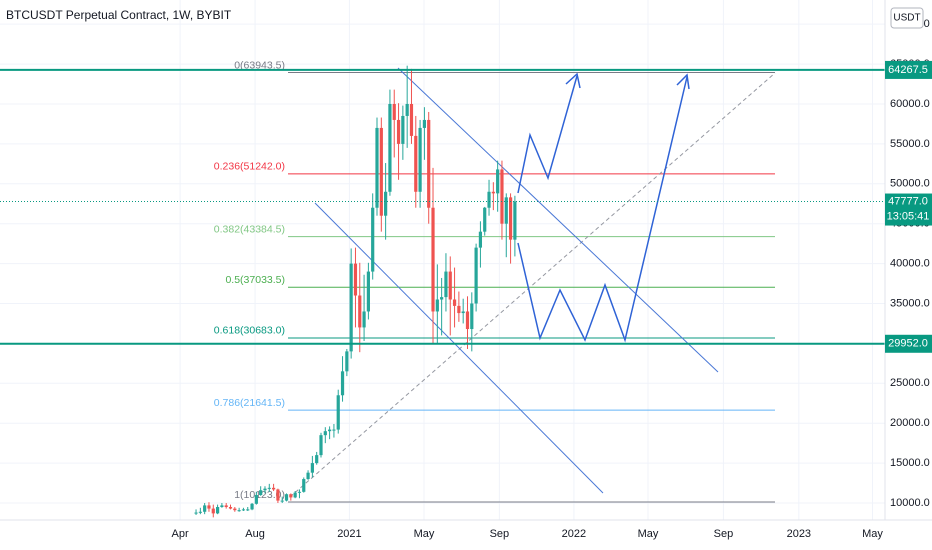  Describe the element at coordinates (249, 167) in the screenshot. I see `fib-label: 0.236(51242.0)` at that location.